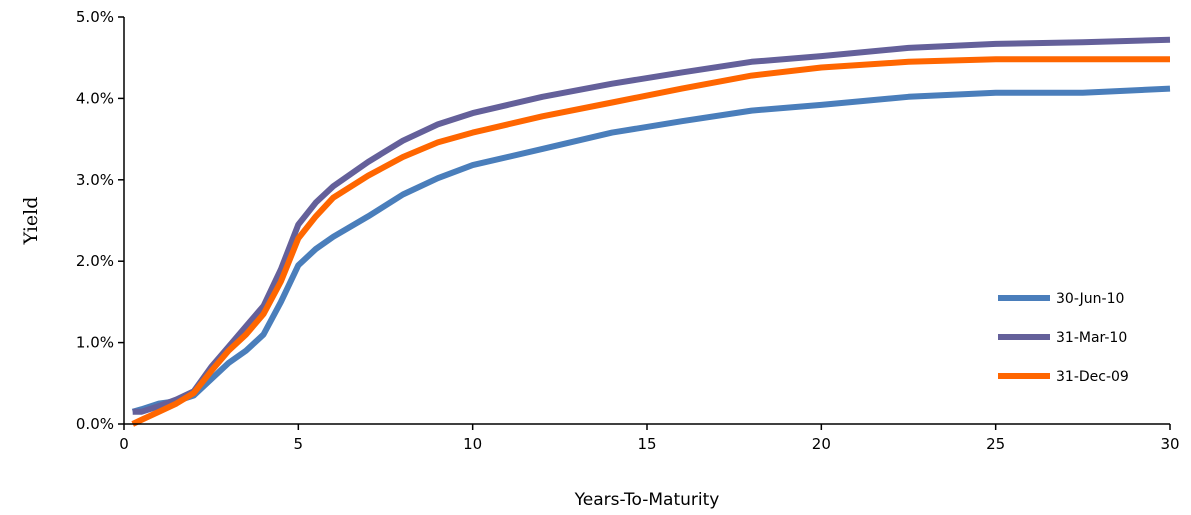 The width and height of the screenshot is (1191, 515). Describe the element at coordinates (95, 343) in the screenshot. I see `y-tick-label: 1.0%` at that location.